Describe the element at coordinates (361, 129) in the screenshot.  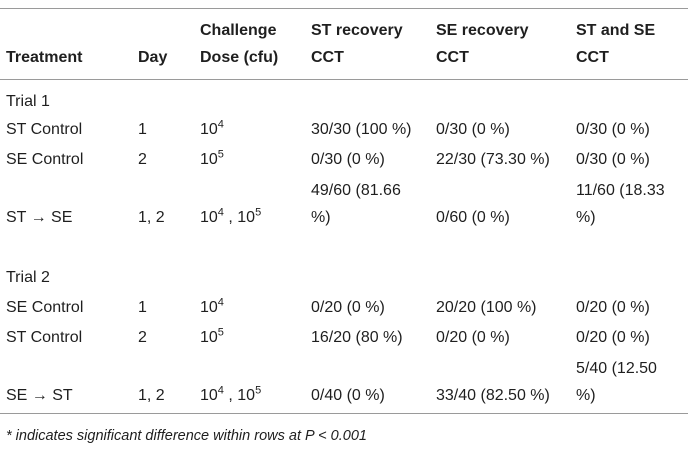
I see `table-row-t1r1-st: 30/30 (100 %)` at that location.